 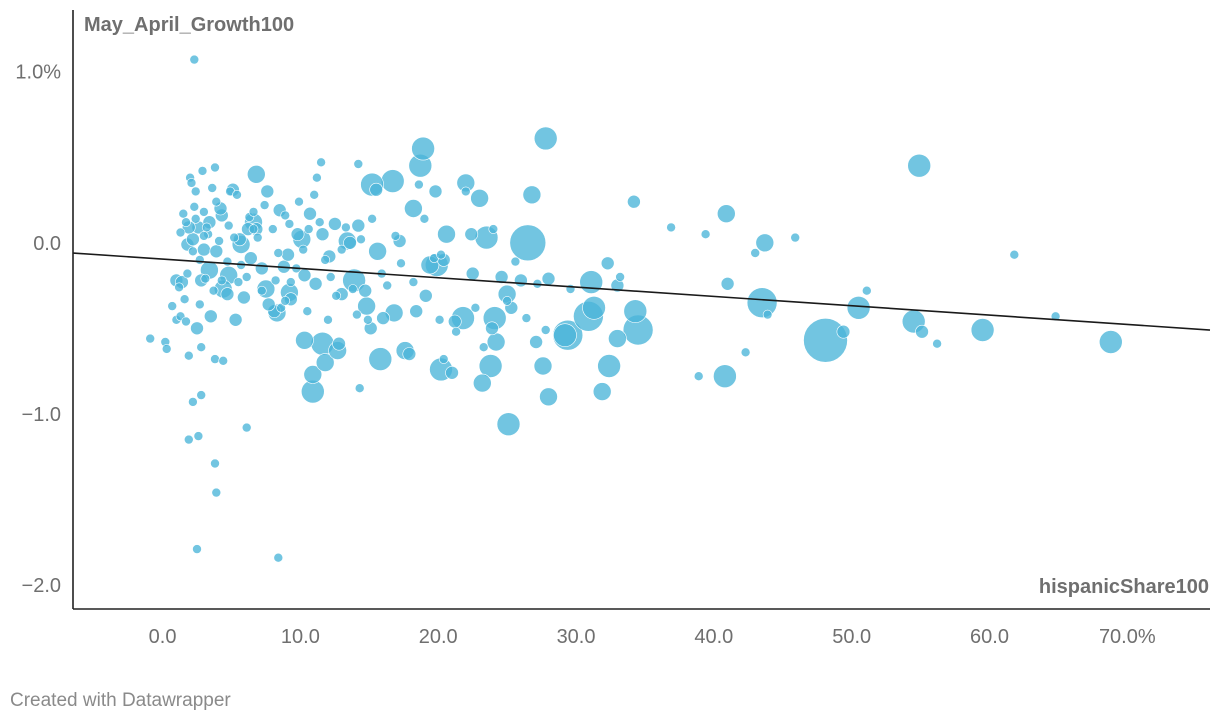 What do you see at coordinates (851, 637) in the screenshot?
I see `x-tick-label: 50.0` at bounding box center [851, 637].